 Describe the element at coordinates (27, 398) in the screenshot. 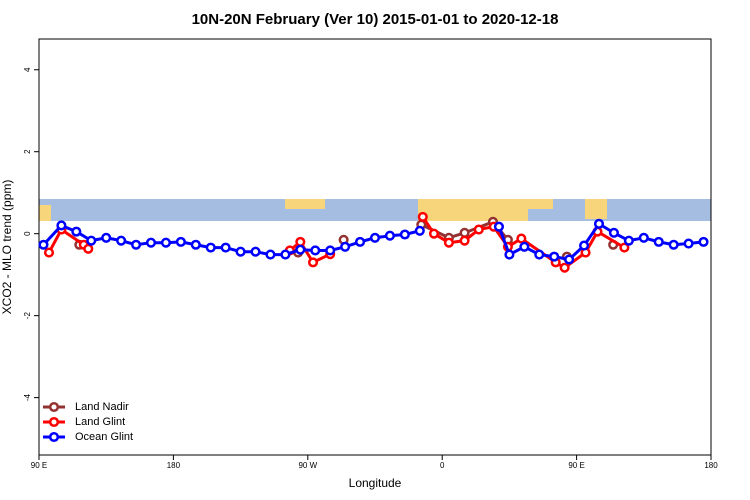

I see `y-tick-label: -4` at that location.